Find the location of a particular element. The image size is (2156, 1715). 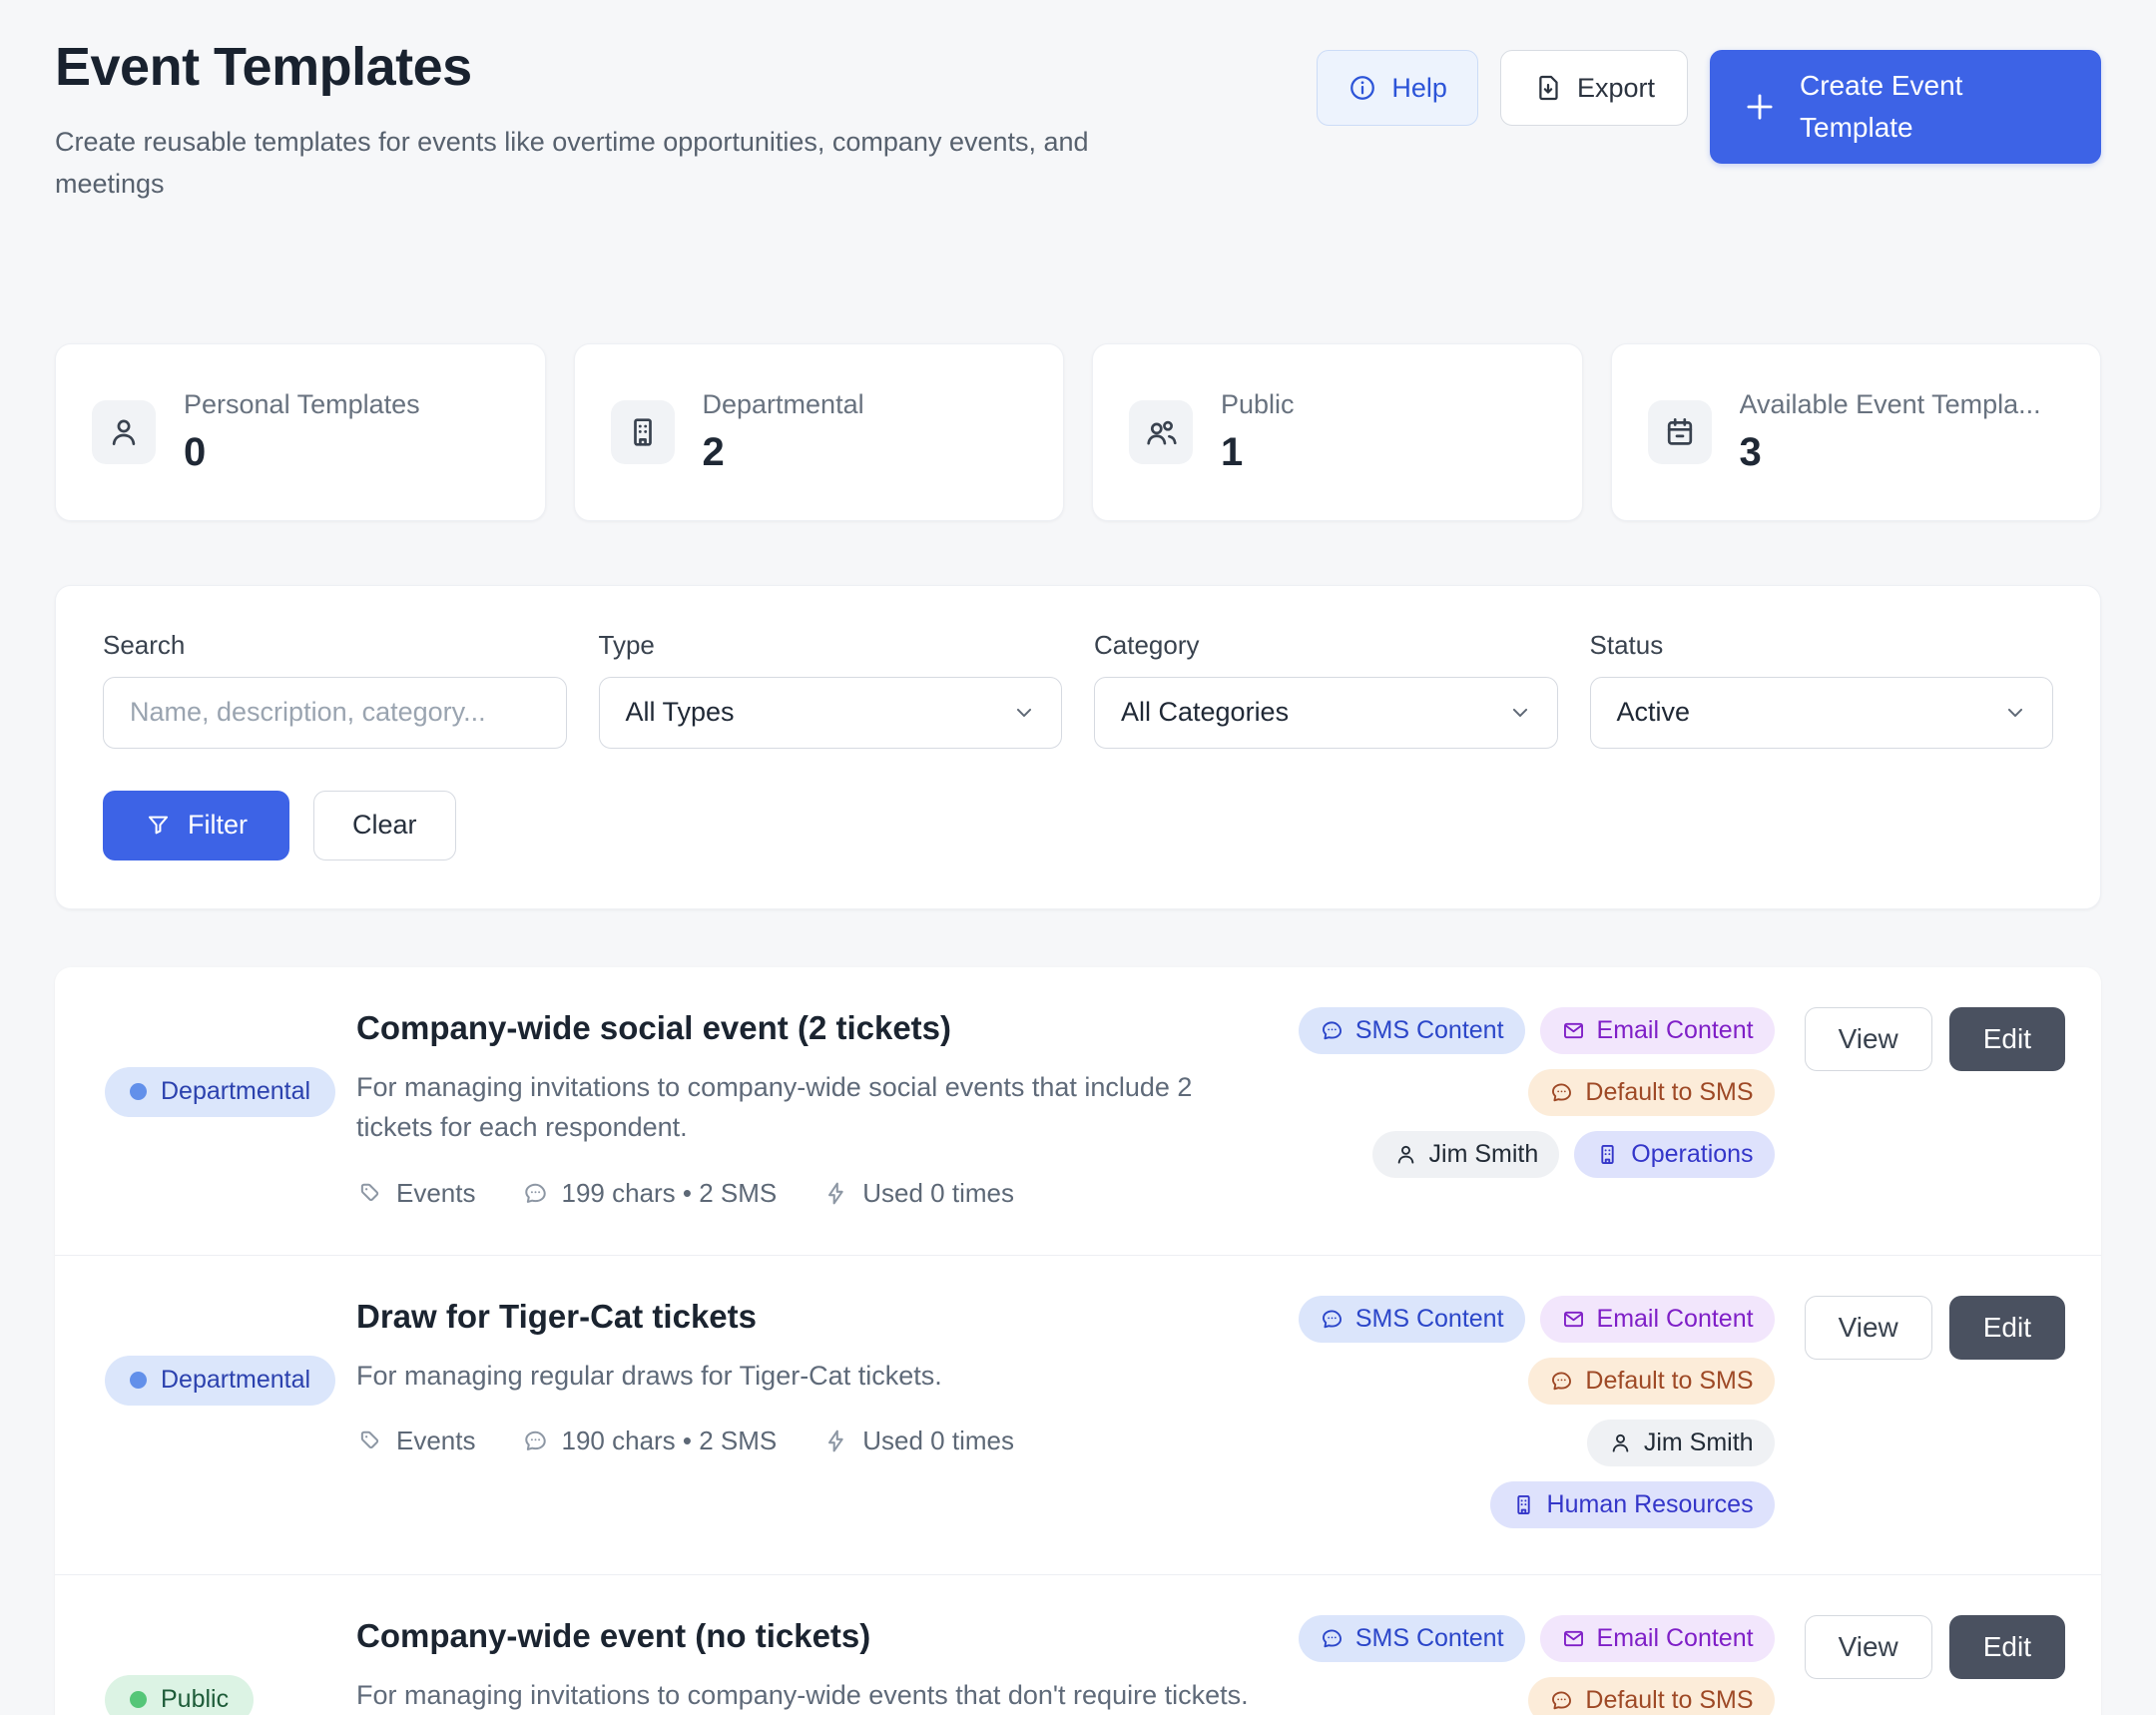

category-field-group: Category All Categories is located at coordinates (1326, 689).